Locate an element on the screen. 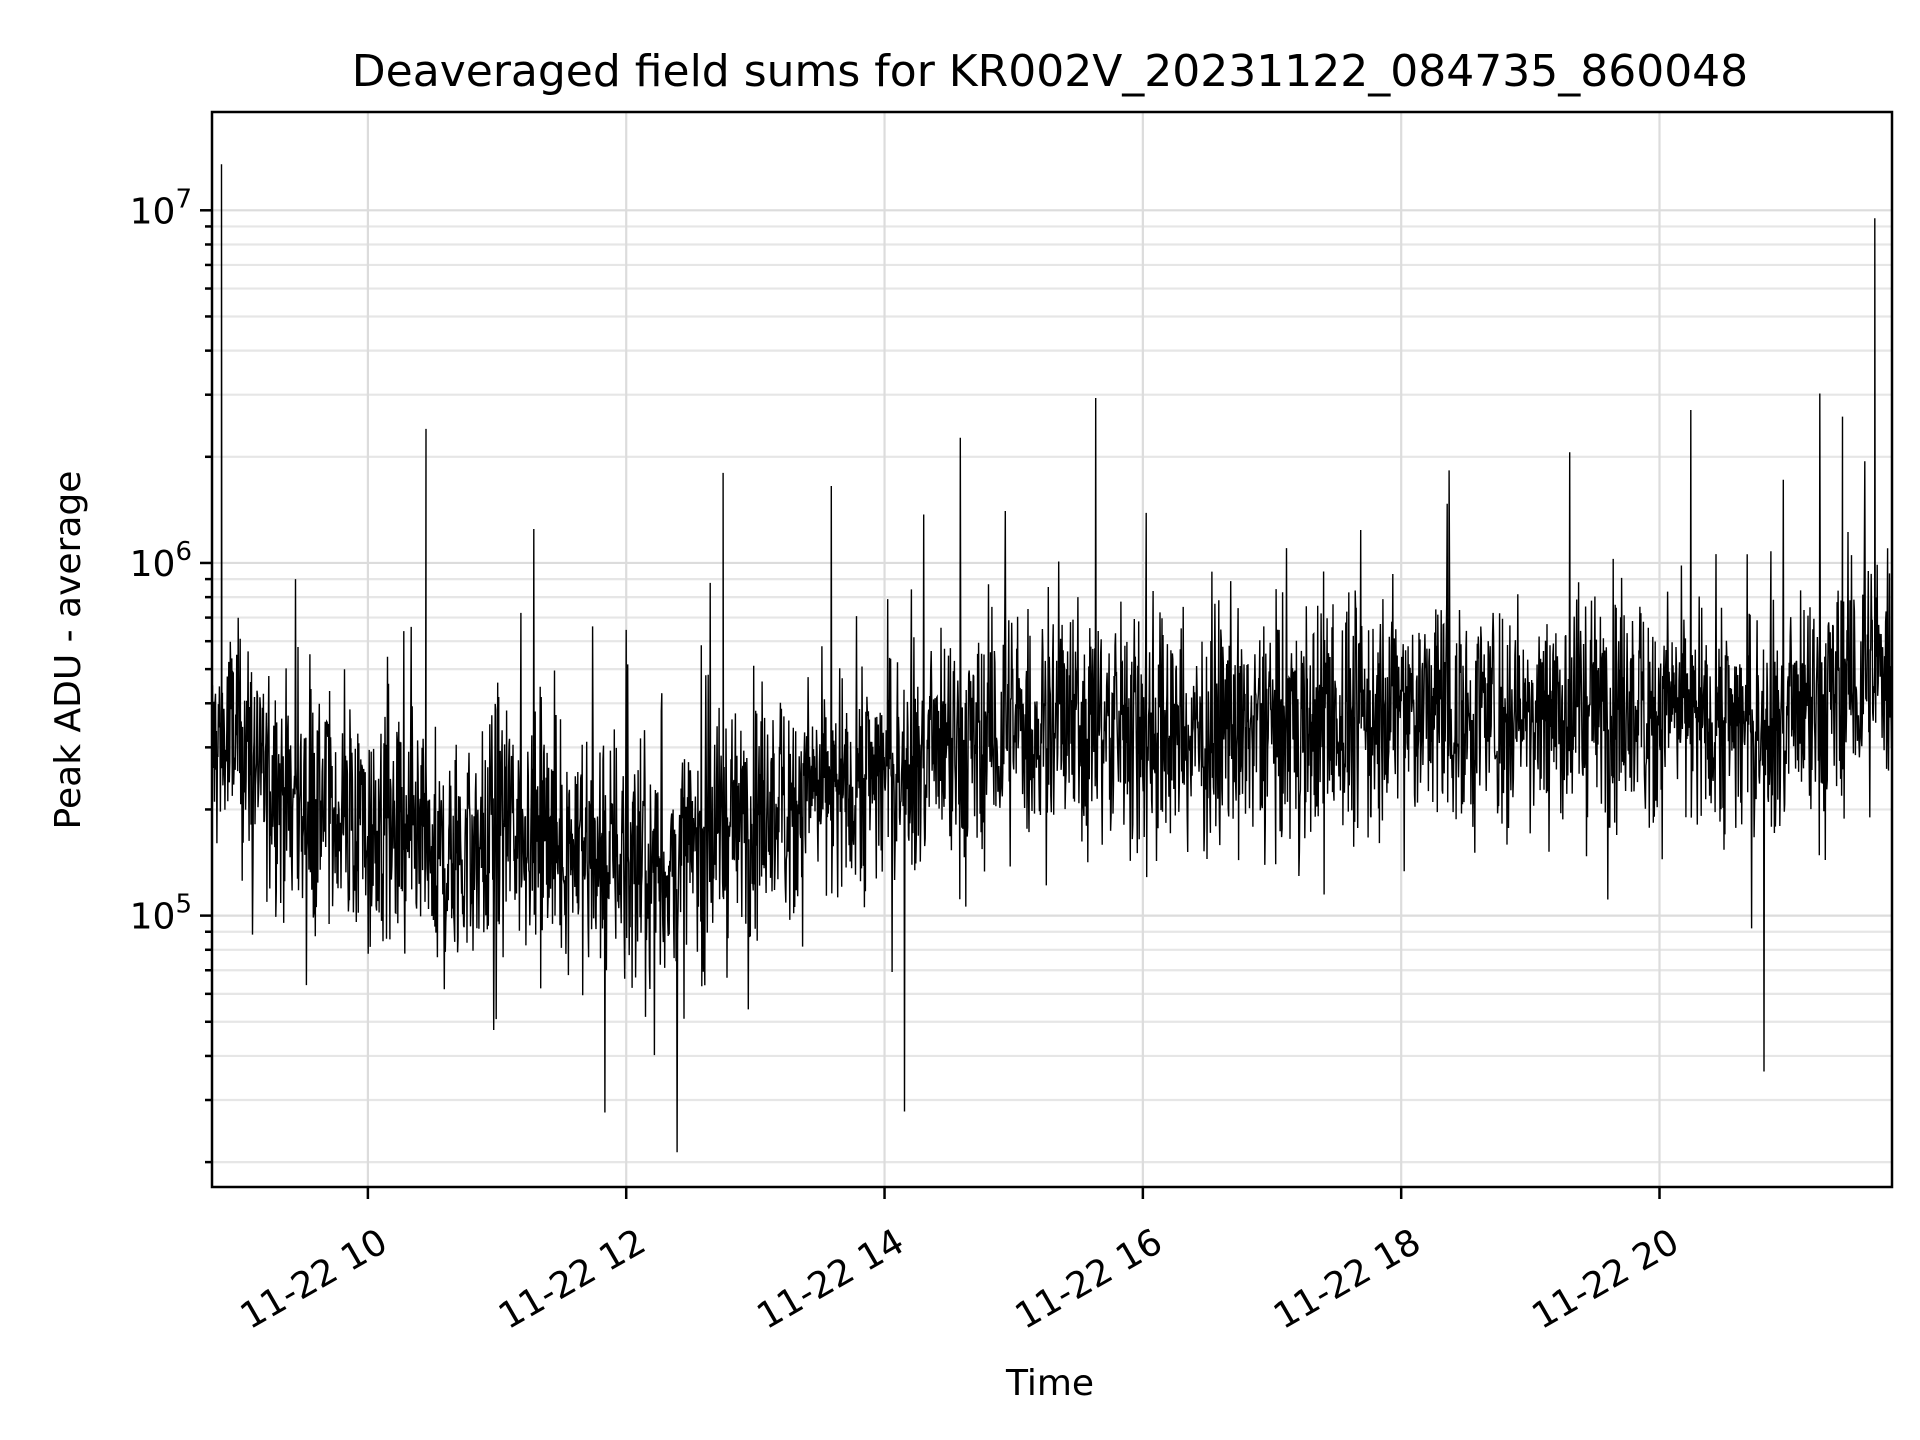 The height and width of the screenshot is (1440, 1920). y-axis-label: Peak ADU - average is located at coordinates (68, 650).